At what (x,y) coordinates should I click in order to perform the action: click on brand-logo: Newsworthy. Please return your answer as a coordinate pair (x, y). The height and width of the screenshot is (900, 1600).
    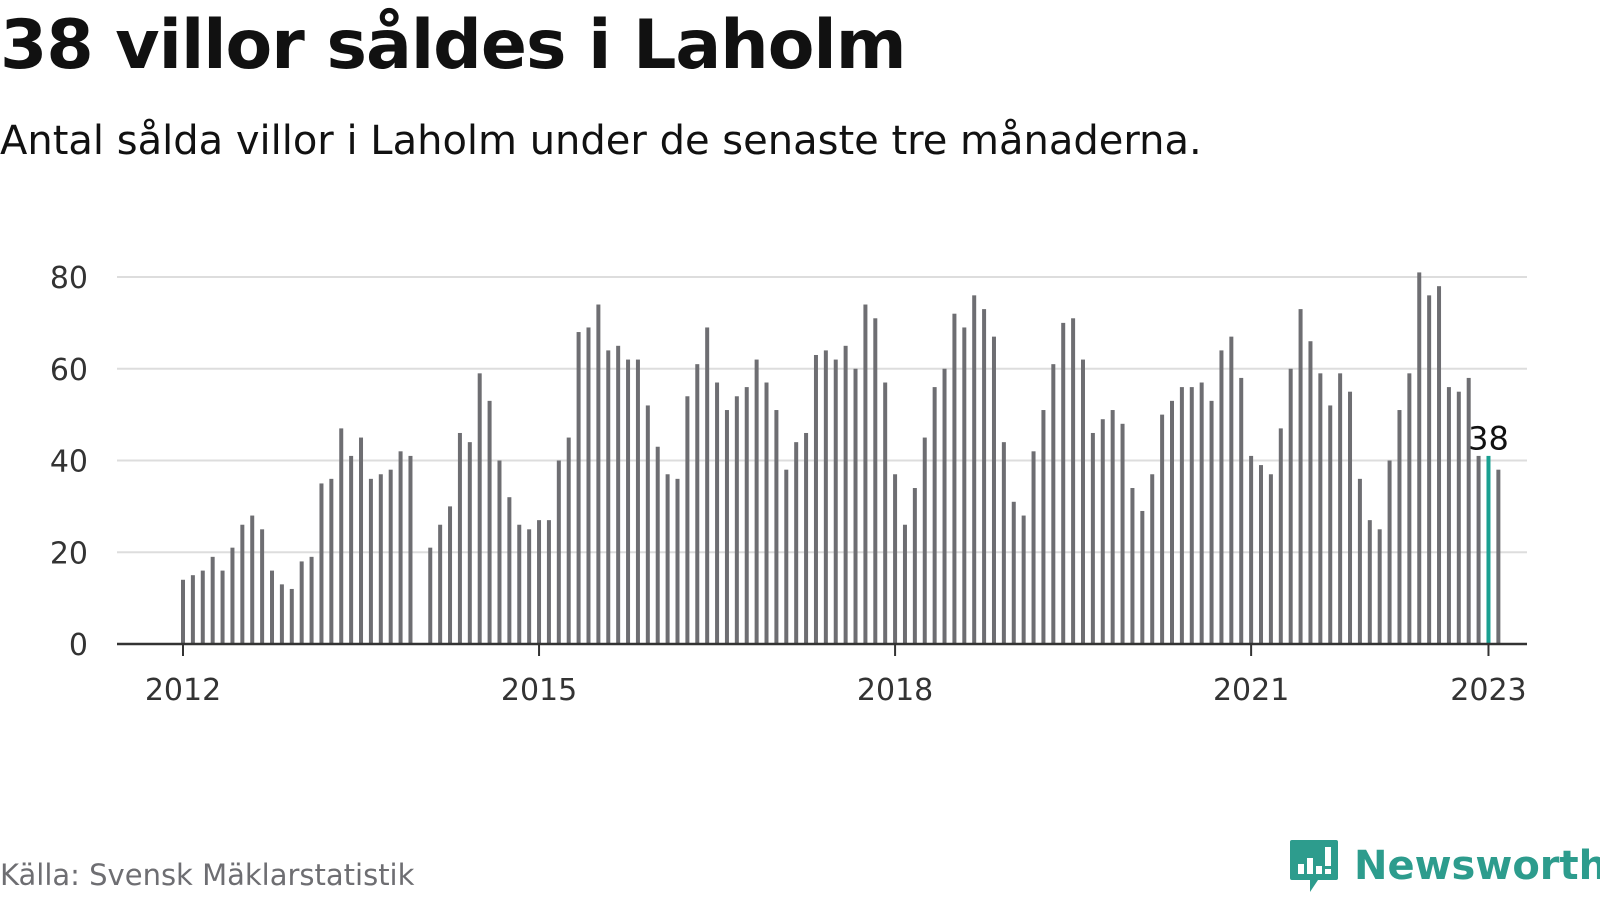
    Looking at the image, I should click on (1444, 866).